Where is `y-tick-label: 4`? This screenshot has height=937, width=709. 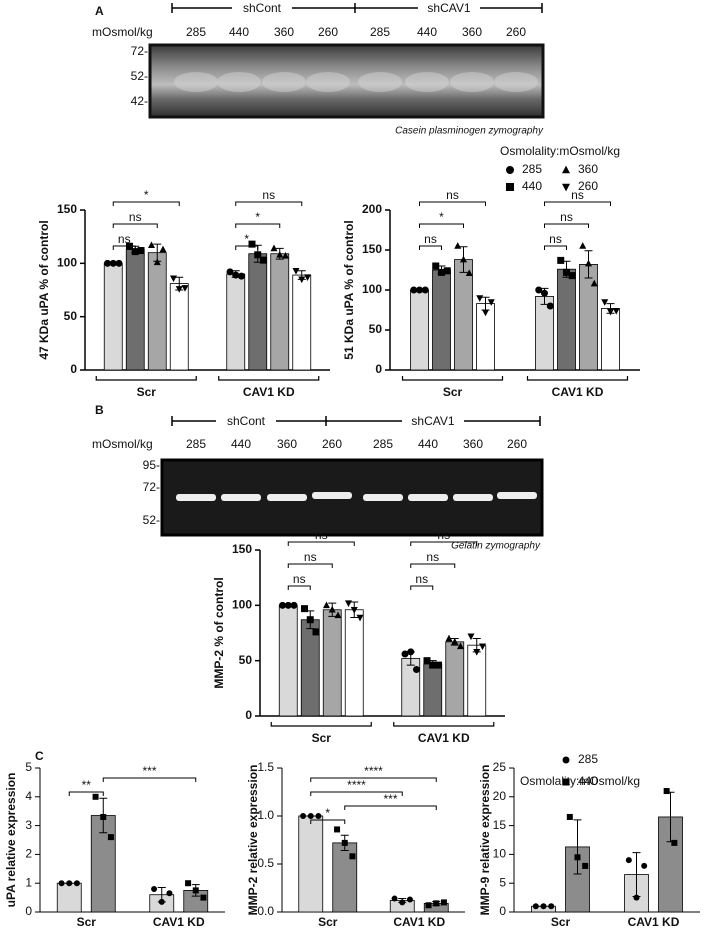 y-tick-label: 4 is located at coordinates (28, 796).